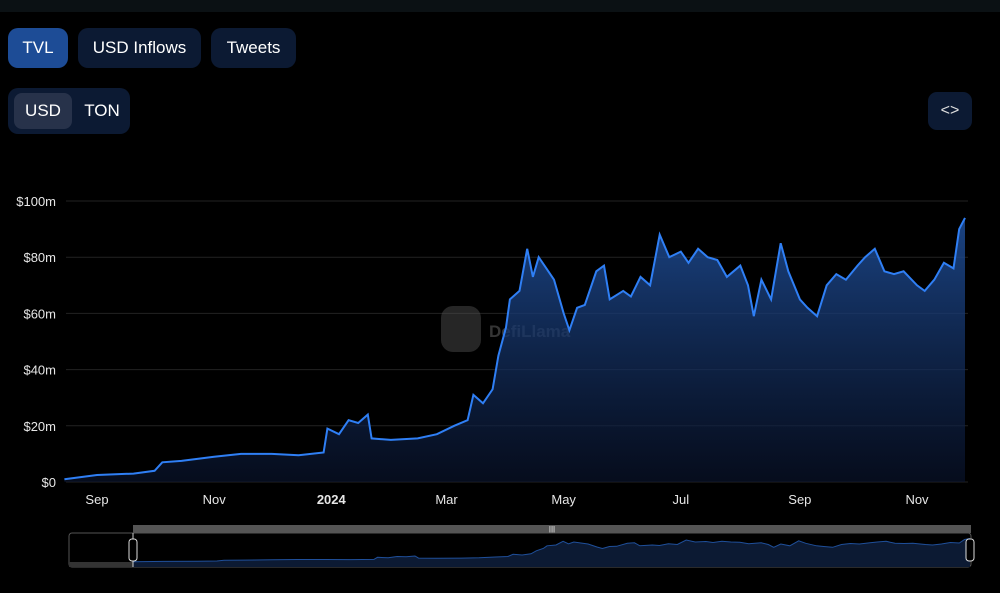 Image resolution: width=1000 pixels, height=593 pixels. What do you see at coordinates (39, 313) in the screenshot?
I see `y-tick-label: $60m` at bounding box center [39, 313].